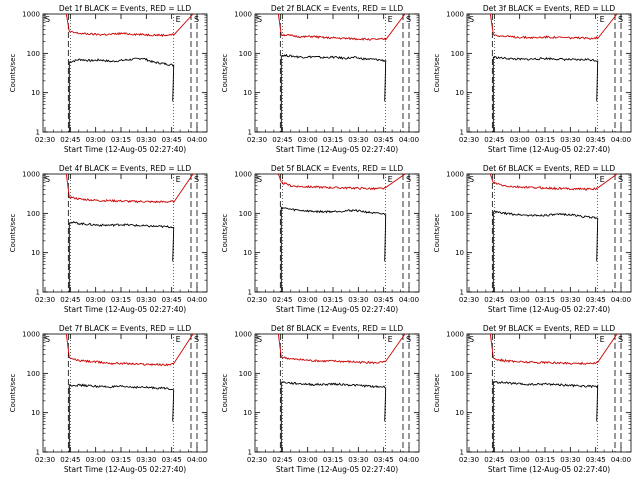 Image resolution: width=640 pixels, height=480 pixels. I want to click on panel-title: Det 3f BLACK = Events, RED = LLD, so click(549, 8).